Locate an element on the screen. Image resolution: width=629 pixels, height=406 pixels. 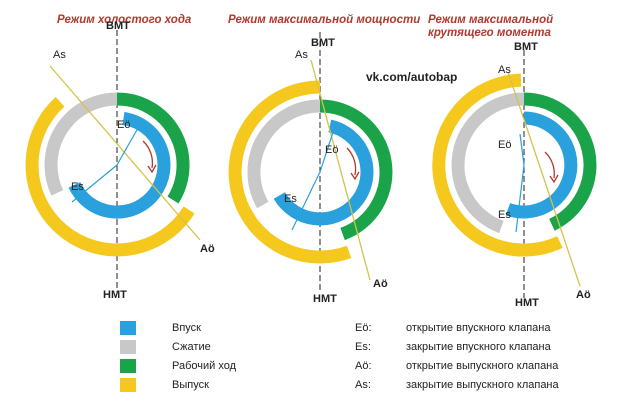
site-watermark: vk.com/autobap is located at coordinates (412, 77).